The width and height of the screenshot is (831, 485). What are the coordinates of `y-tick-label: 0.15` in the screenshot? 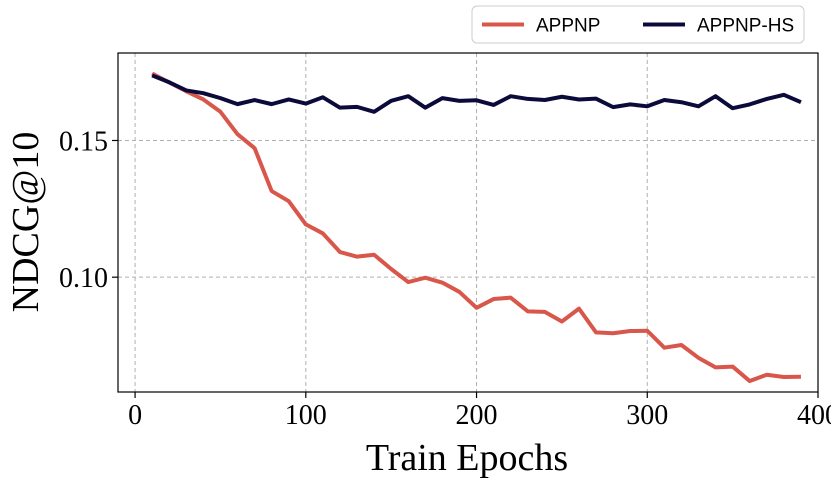 It's located at (83, 141).